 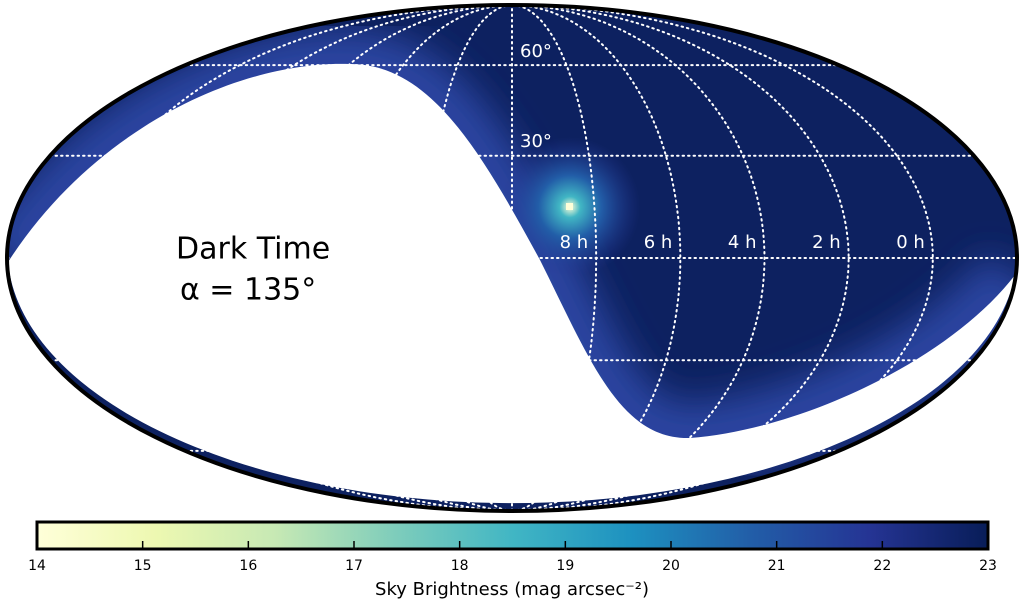 I want to click on colorbar-tick-label: 19, so click(x=565, y=566).